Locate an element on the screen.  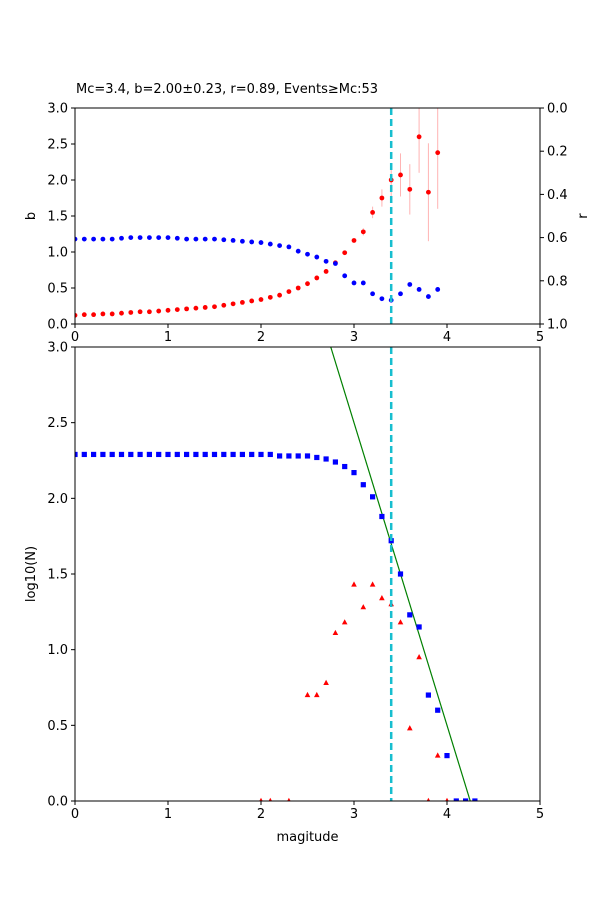
y-tick-label: 1.0 is located at coordinates (57, 253).